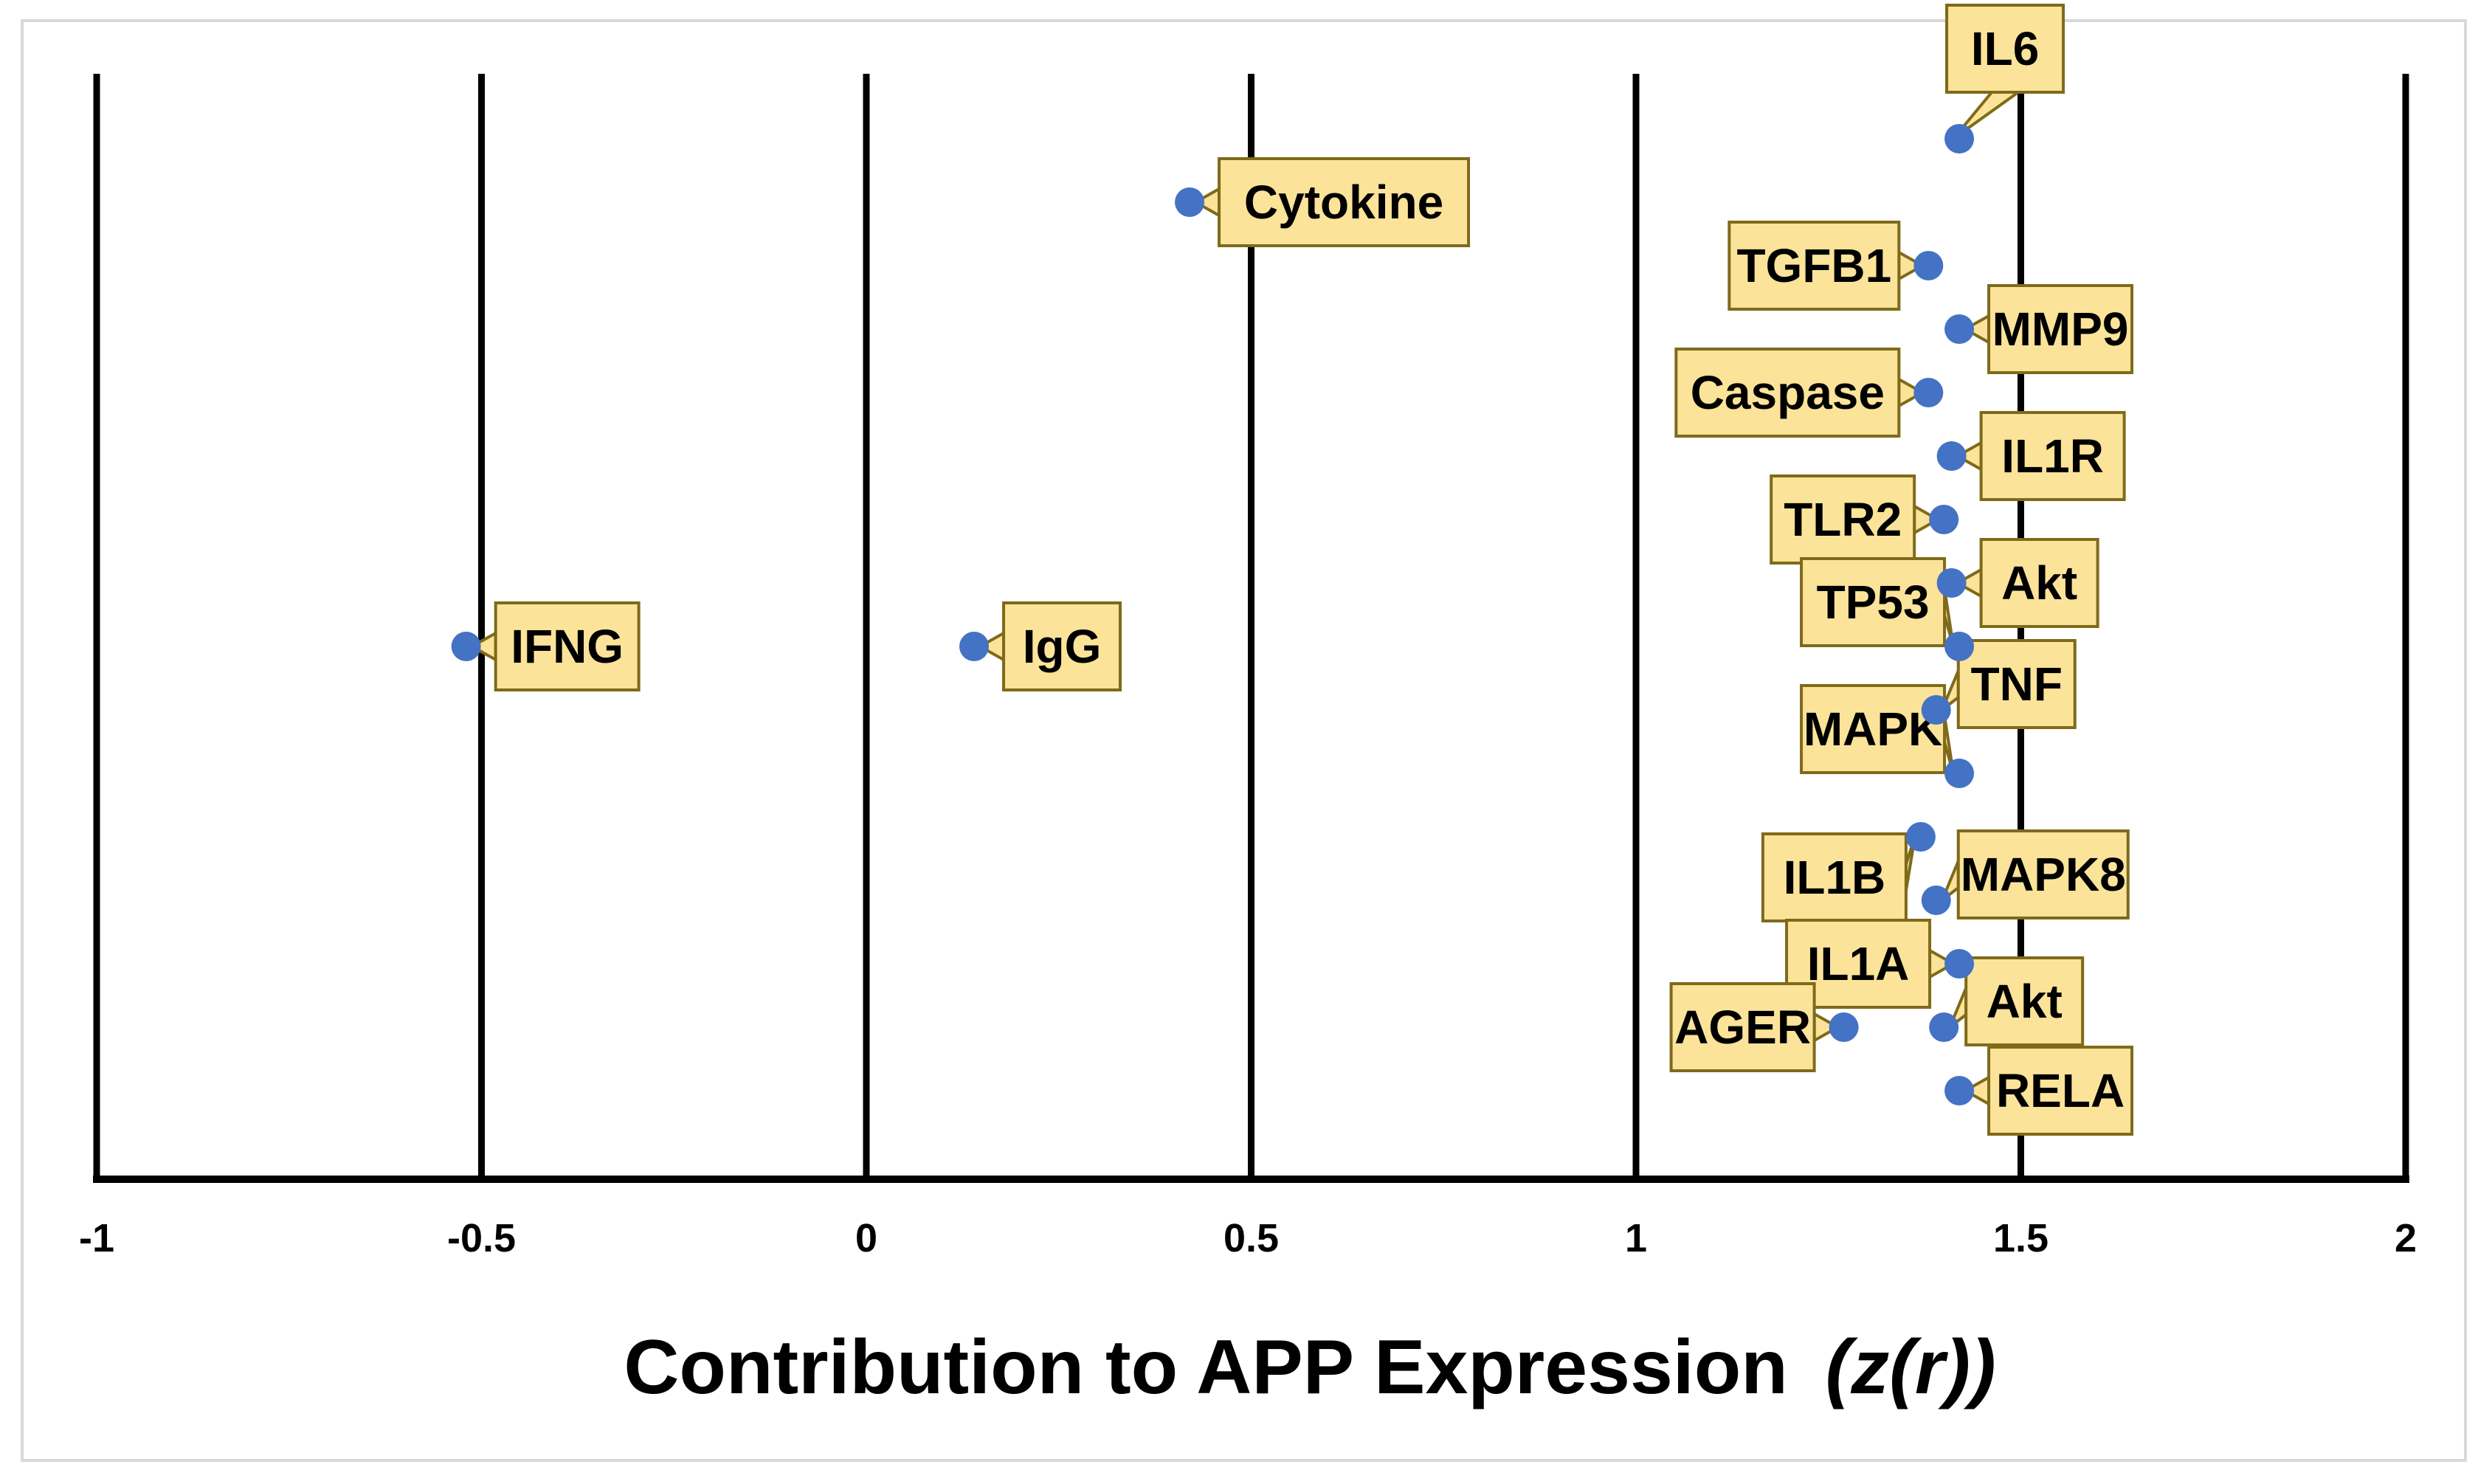 The height and width of the screenshot is (1484, 2492). What do you see at coordinates (866, 1238) in the screenshot?
I see `x-tick-label: 0` at bounding box center [866, 1238].